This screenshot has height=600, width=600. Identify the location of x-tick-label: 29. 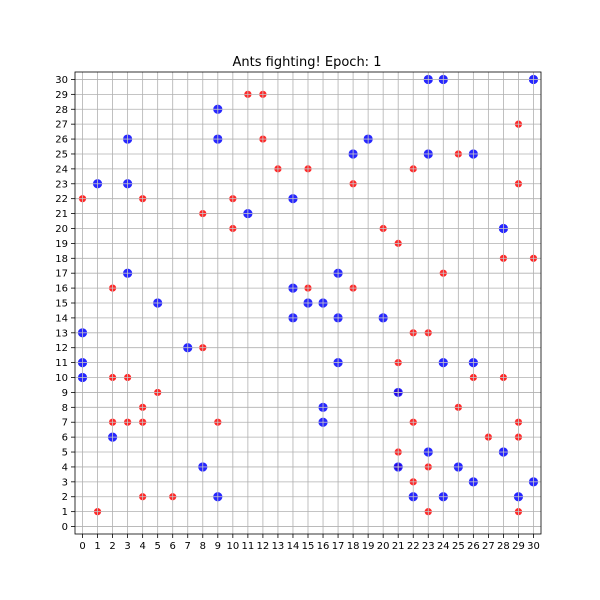
(518, 546).